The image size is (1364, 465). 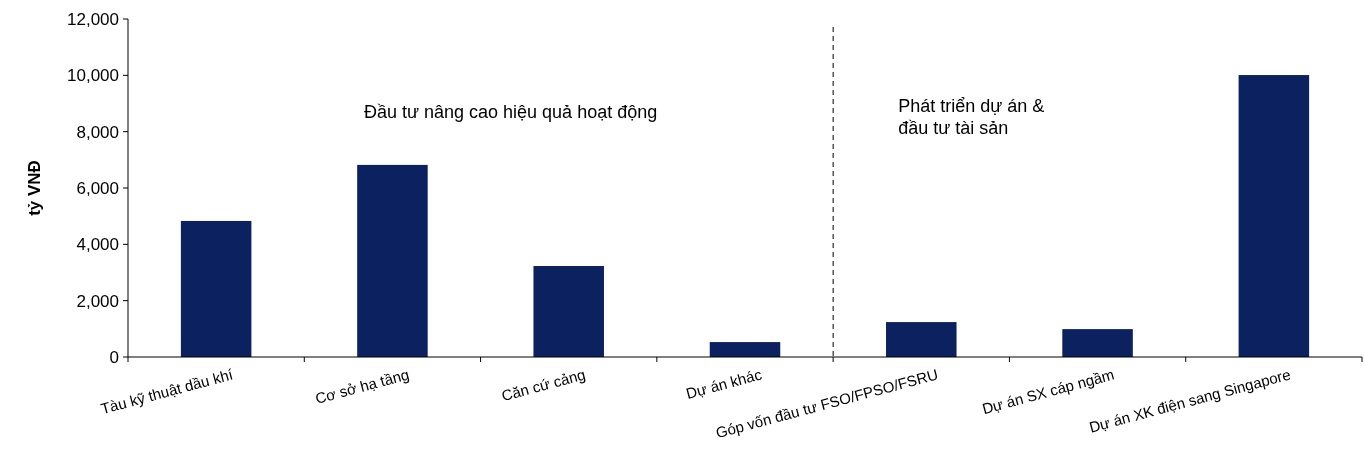 What do you see at coordinates (167, 391) in the screenshot?
I see `x-tick-label: Tàu kỹ thuật dầu khí` at bounding box center [167, 391].